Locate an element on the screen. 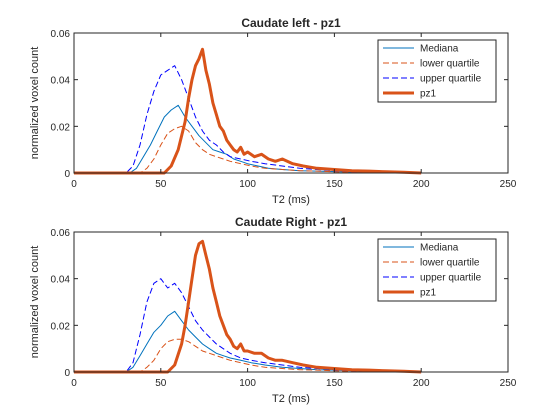 Image resolution: width=560 pixels, height=420 pixels. chart-title: Caudate left - pz1 is located at coordinates (291, 23).